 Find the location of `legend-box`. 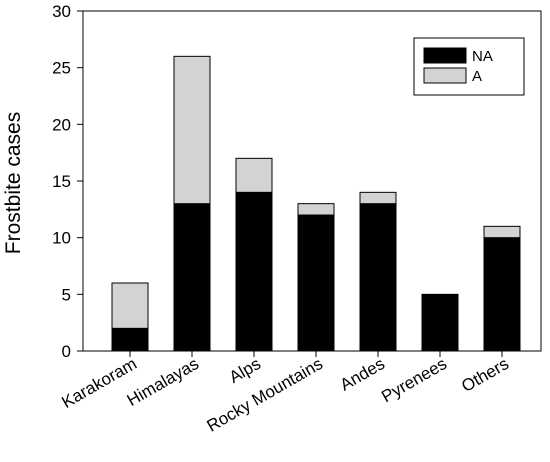

legend-box is located at coordinates (469, 66).